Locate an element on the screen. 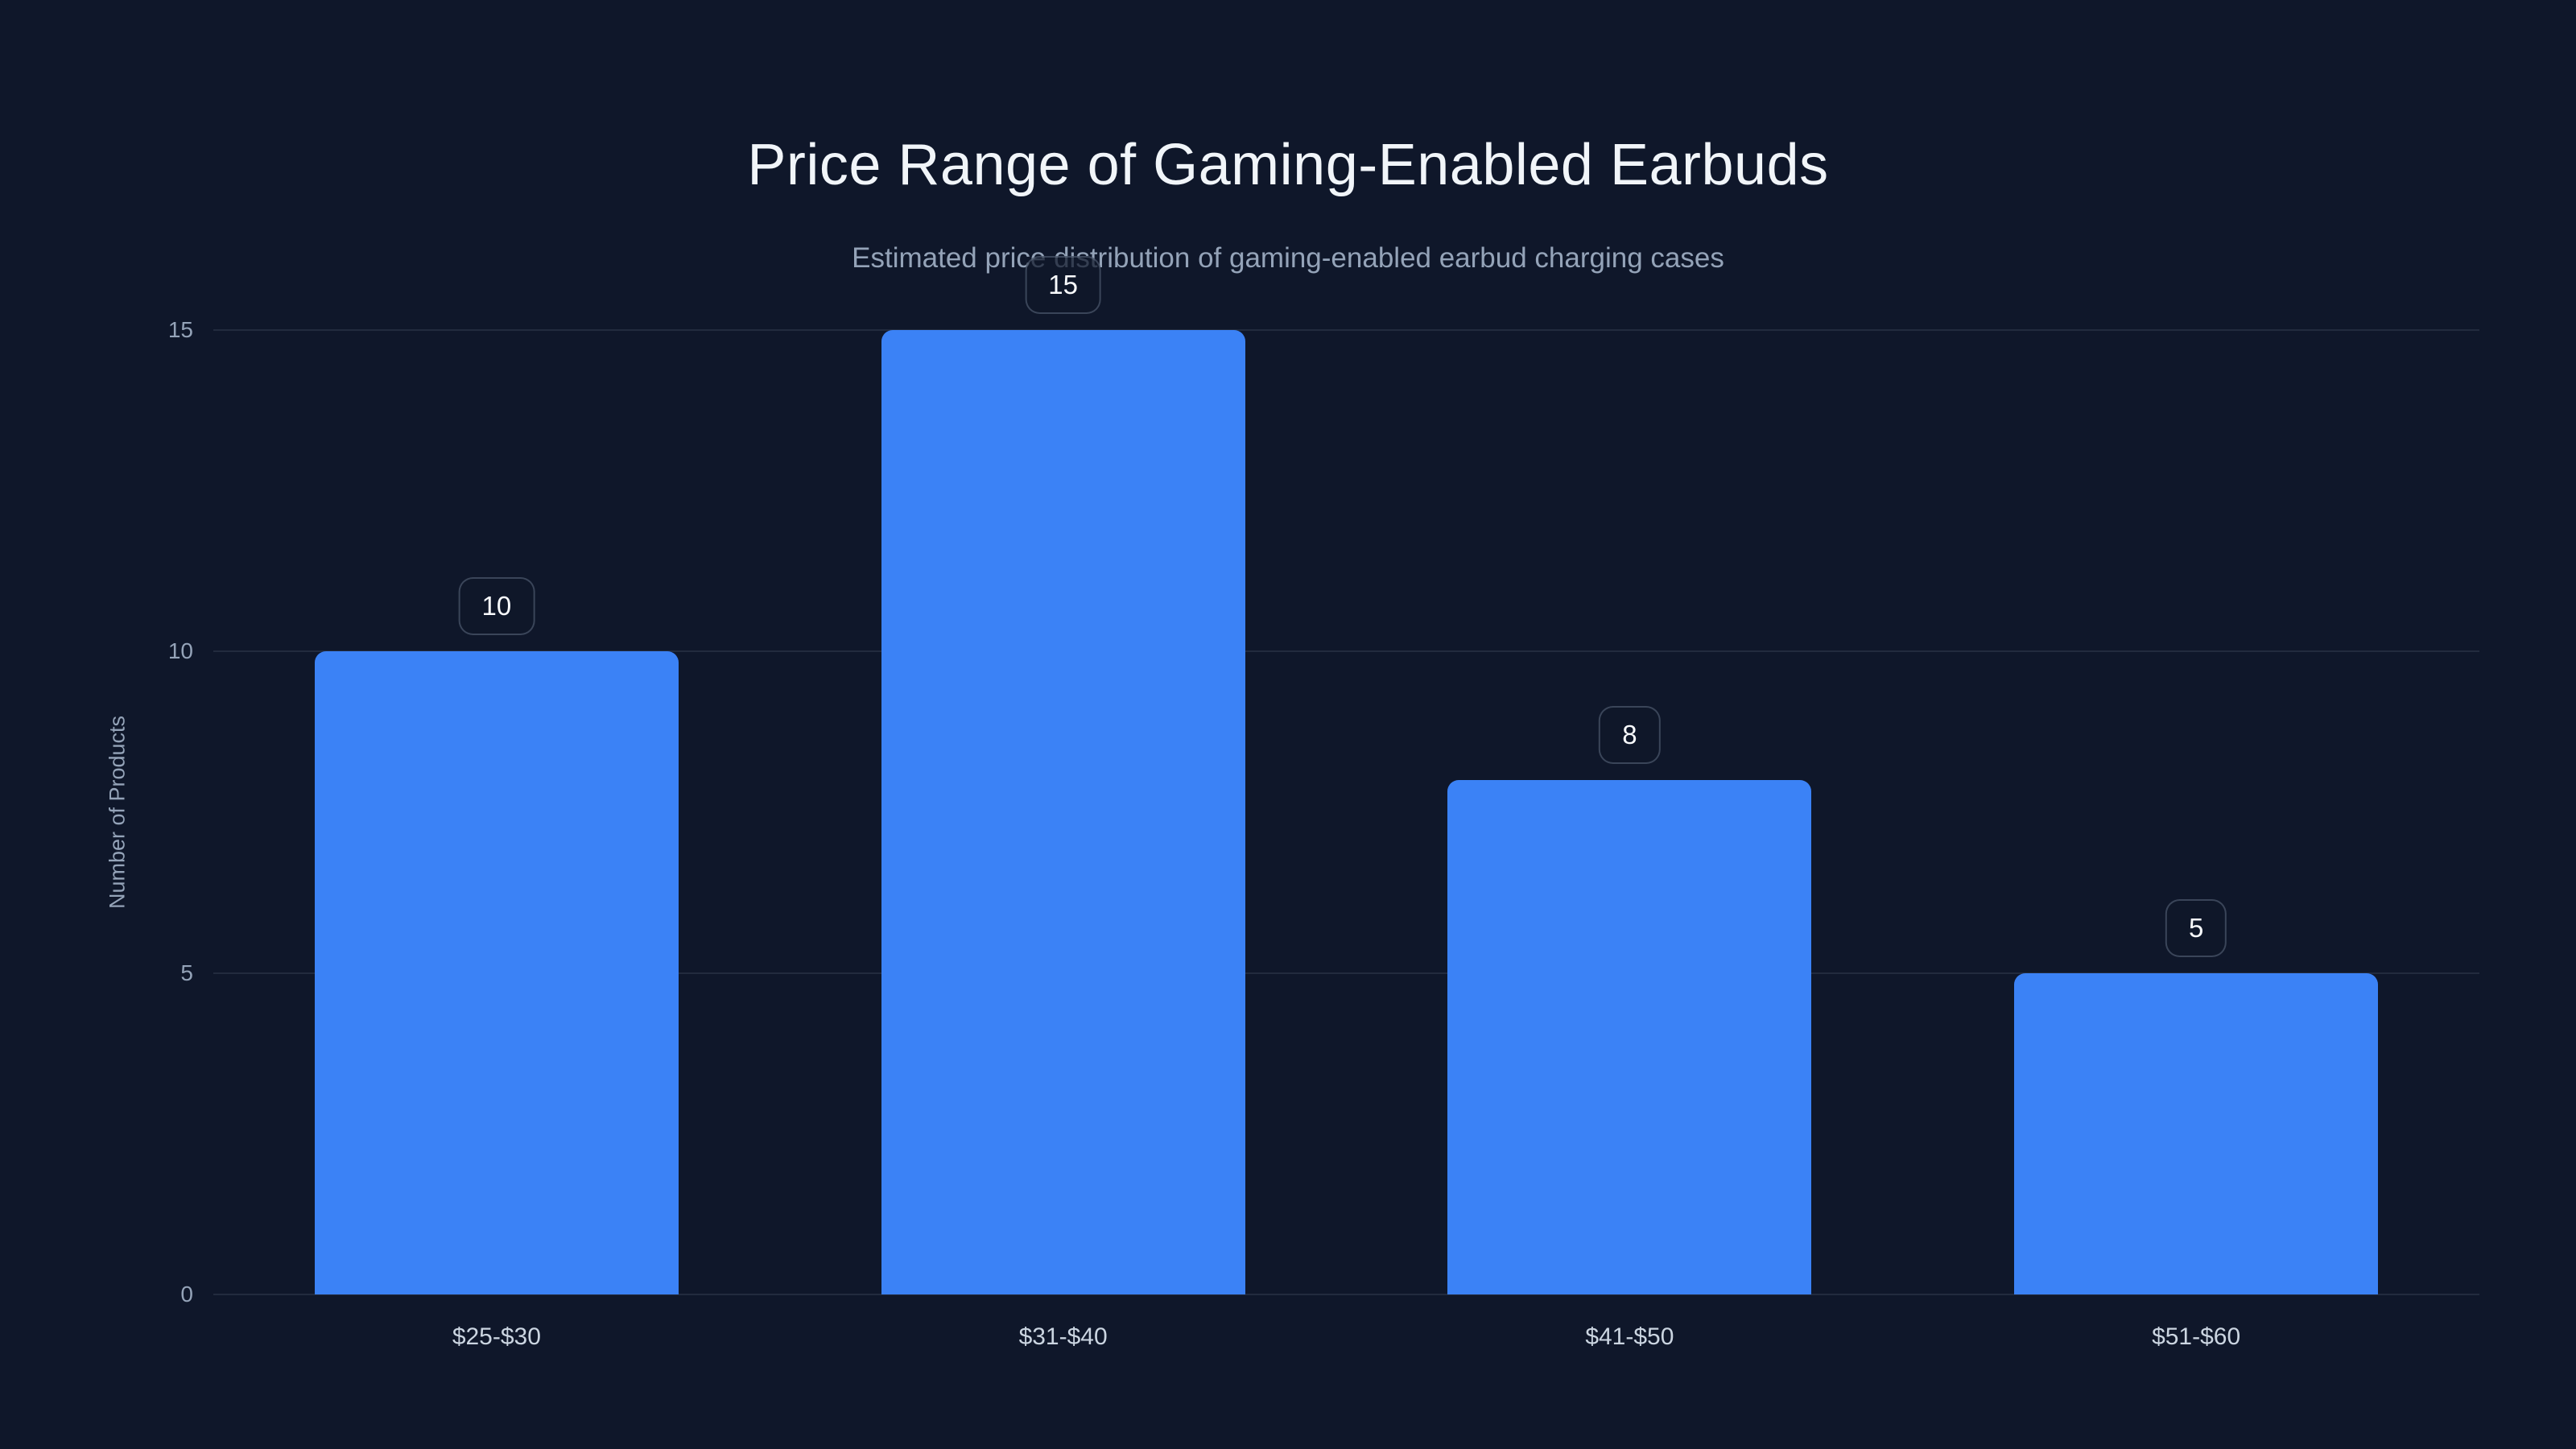 This screenshot has height=1449, width=2576. y-tick-label-15: 15 is located at coordinates (180, 329).